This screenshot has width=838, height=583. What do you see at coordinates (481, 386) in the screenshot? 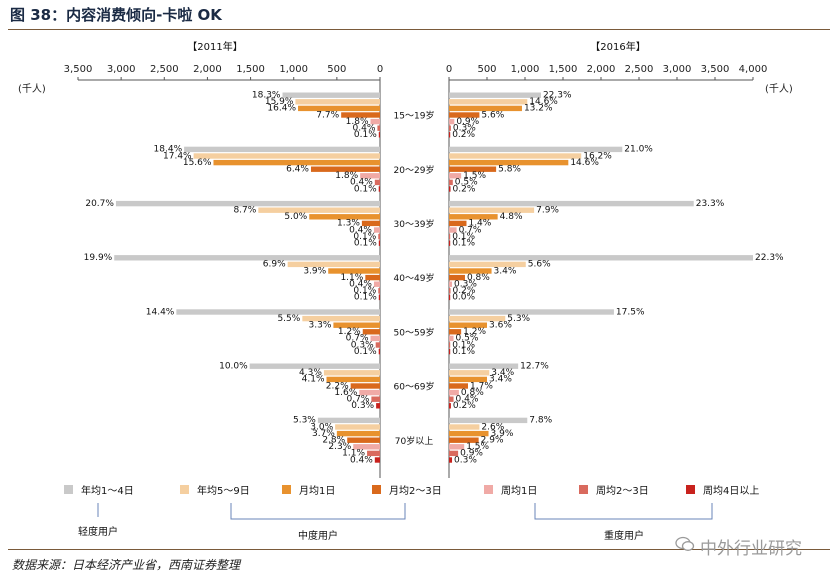
I see `right-data-label: 1.7%` at bounding box center [481, 386].